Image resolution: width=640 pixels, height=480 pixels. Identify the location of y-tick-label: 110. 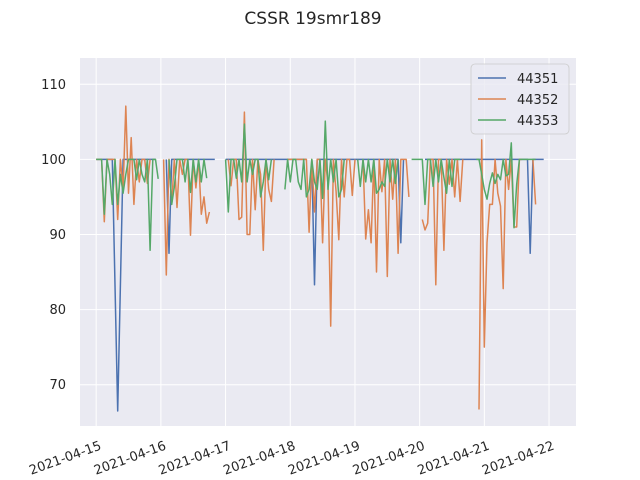
(53, 85).